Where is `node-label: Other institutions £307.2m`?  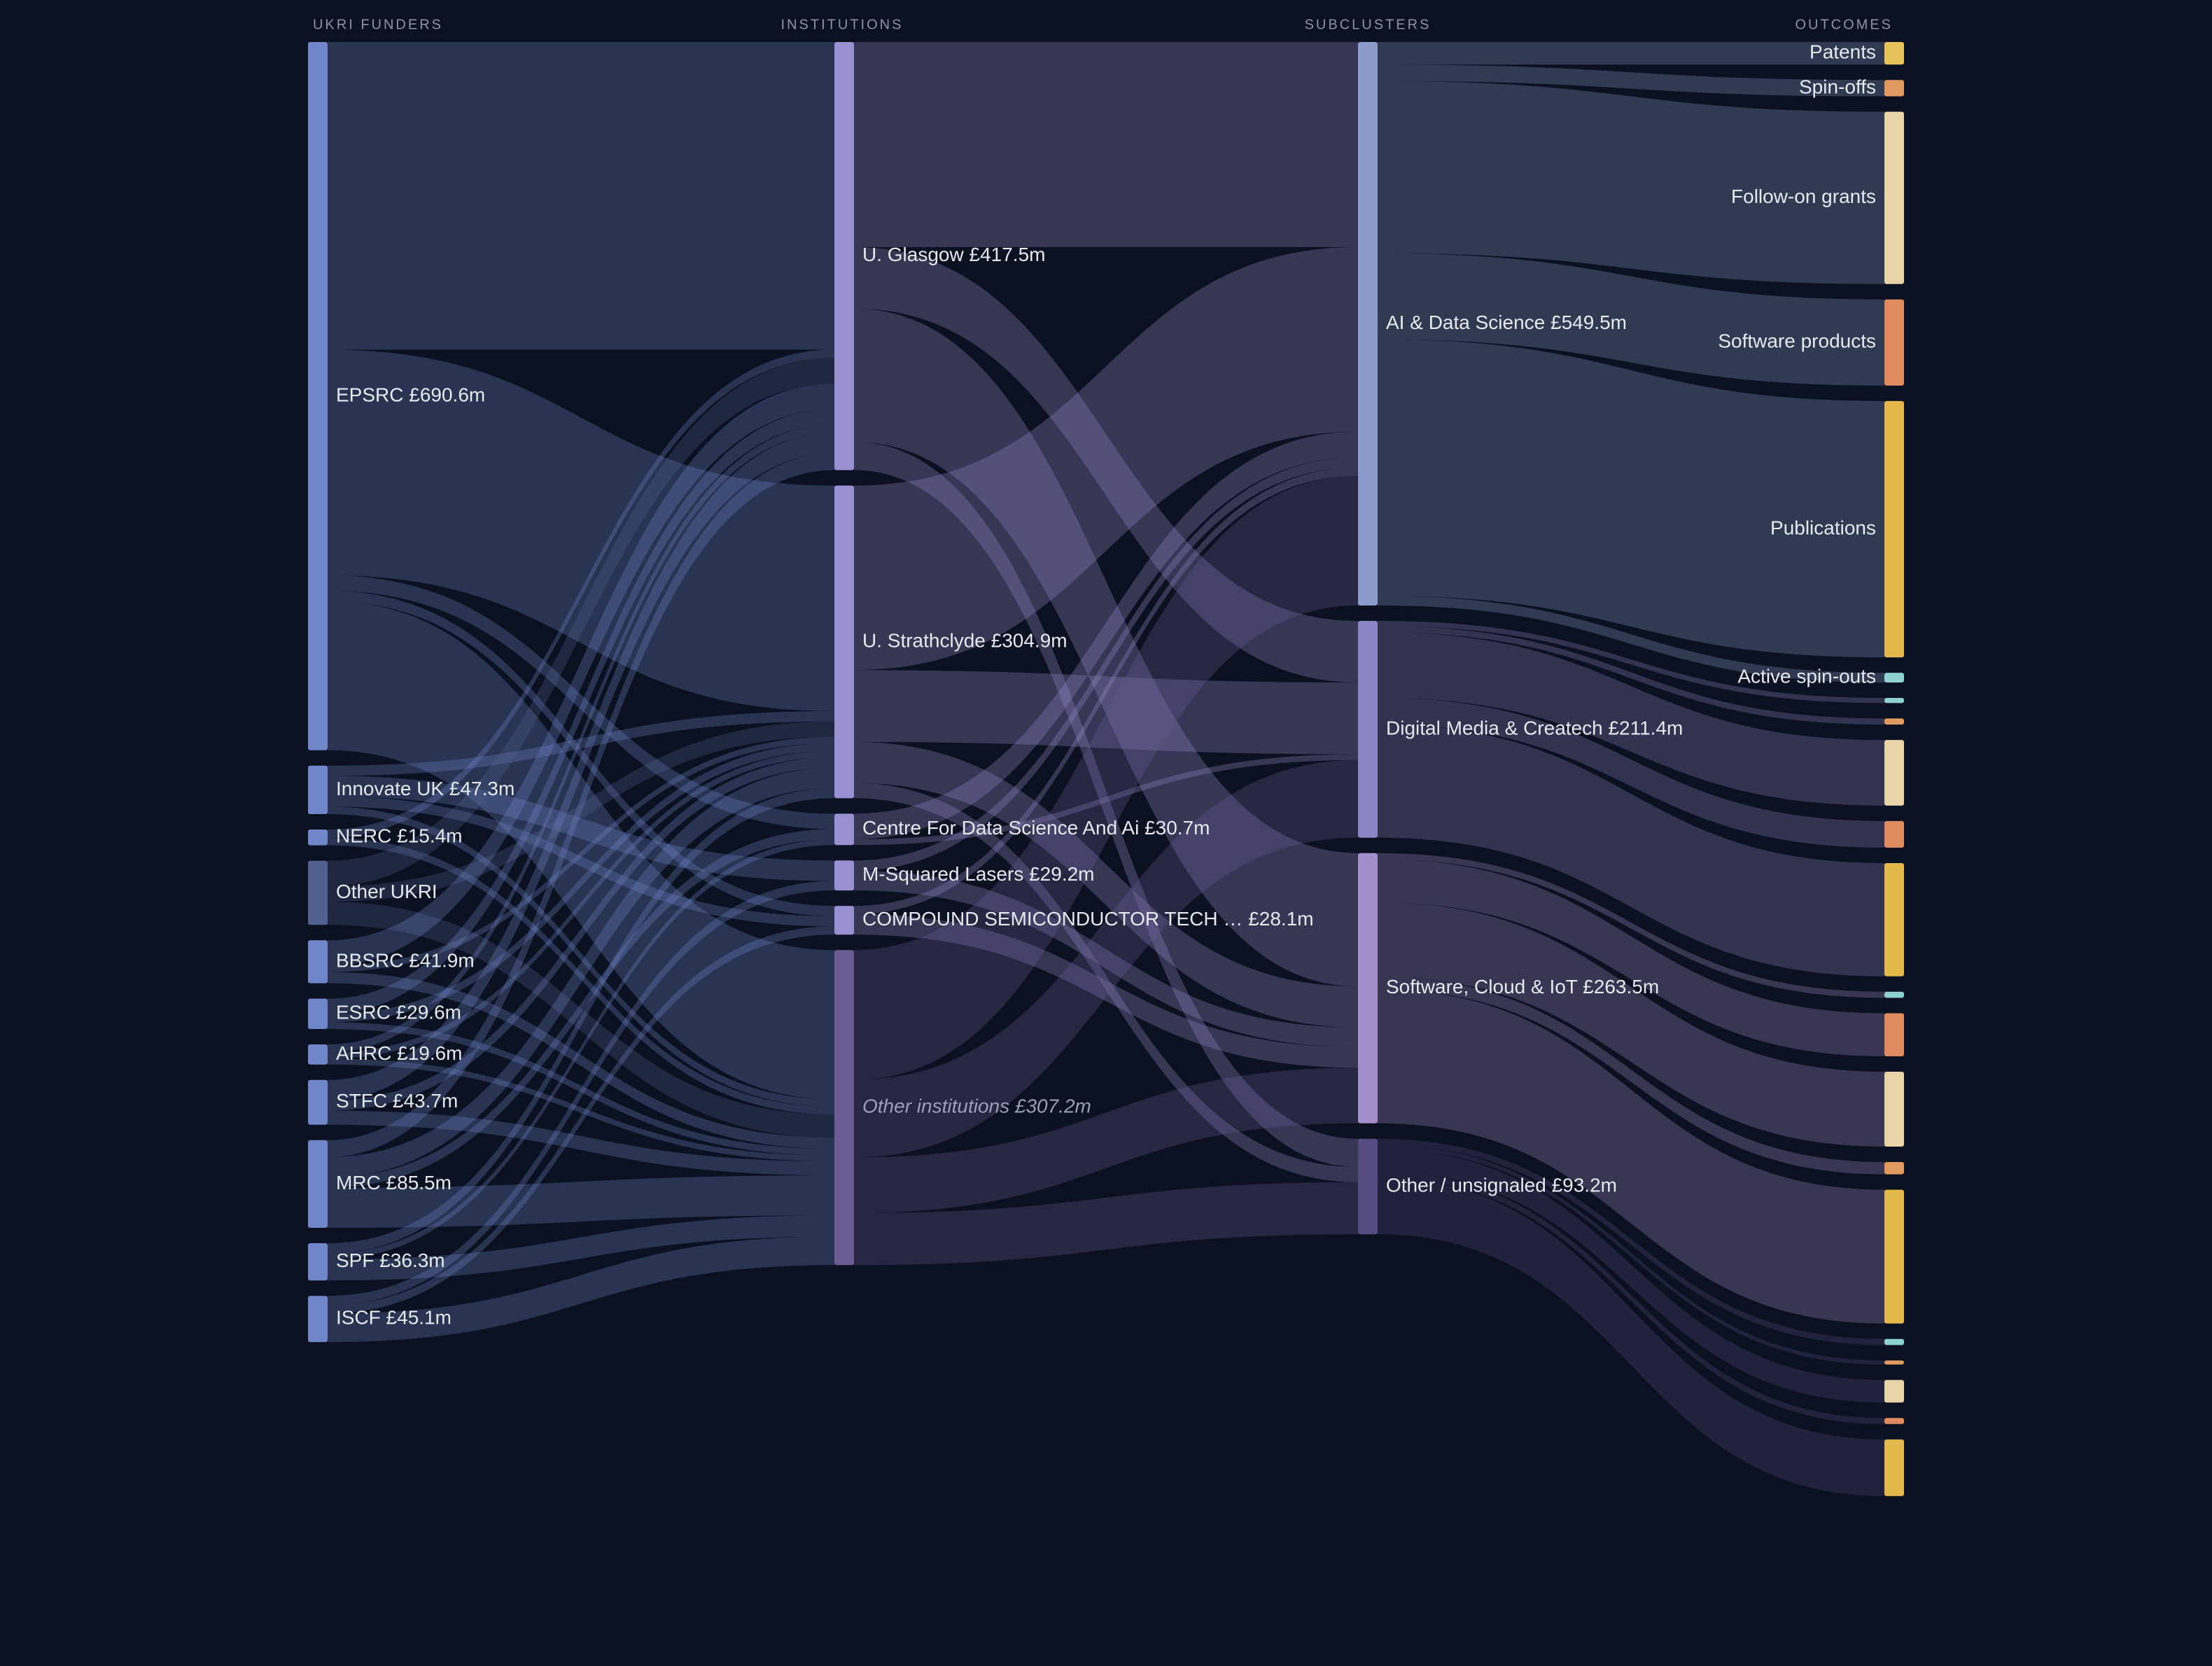 node-label: Other institutions £307.2m is located at coordinates (976, 1106).